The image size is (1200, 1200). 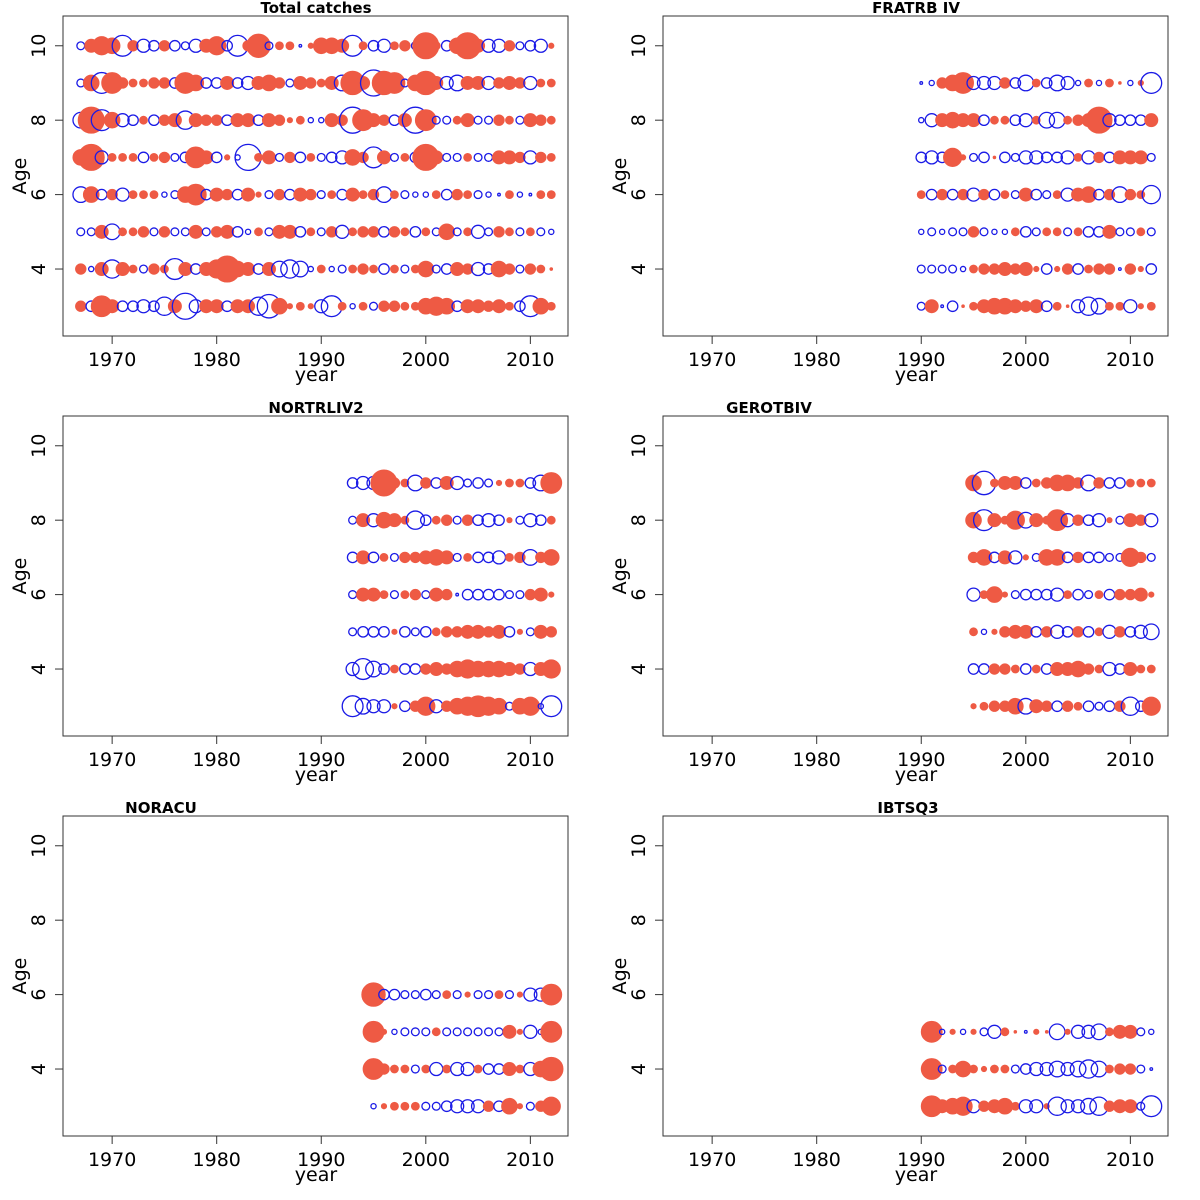 I want to click on panel-title: Total catches, so click(x=315, y=8).